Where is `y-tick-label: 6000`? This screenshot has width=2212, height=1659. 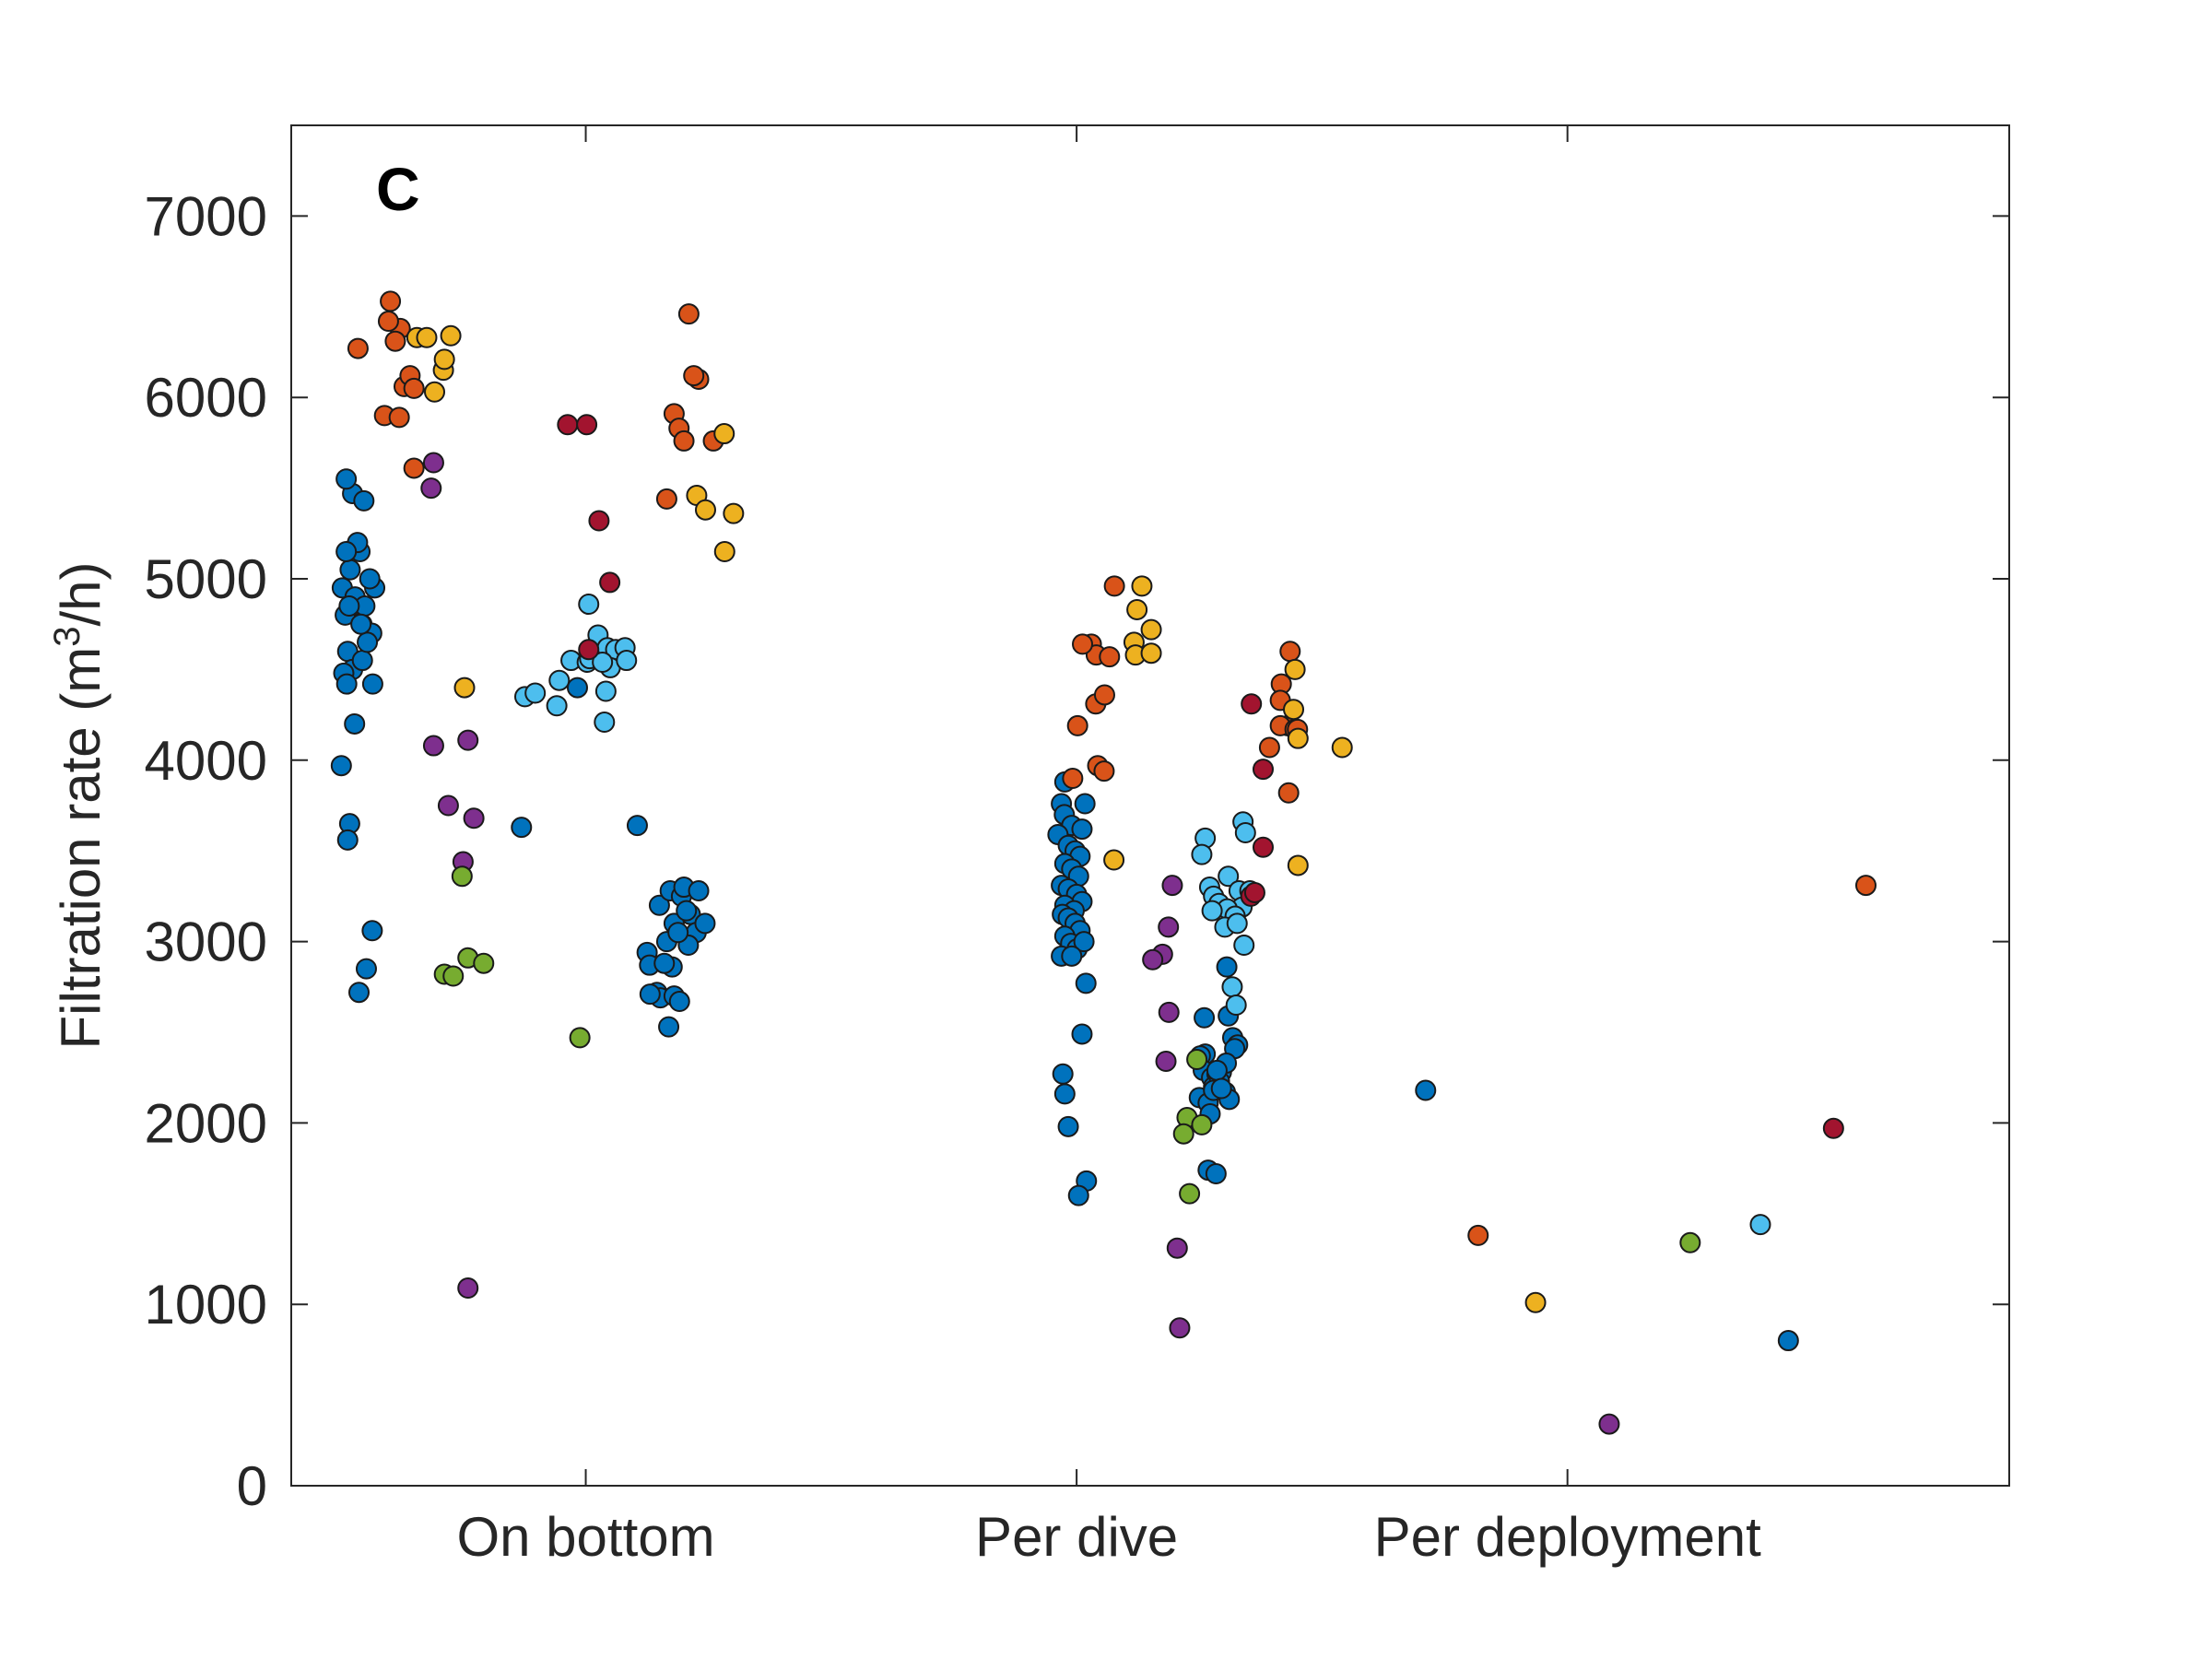
y-tick-label: 6000 is located at coordinates (206, 398).